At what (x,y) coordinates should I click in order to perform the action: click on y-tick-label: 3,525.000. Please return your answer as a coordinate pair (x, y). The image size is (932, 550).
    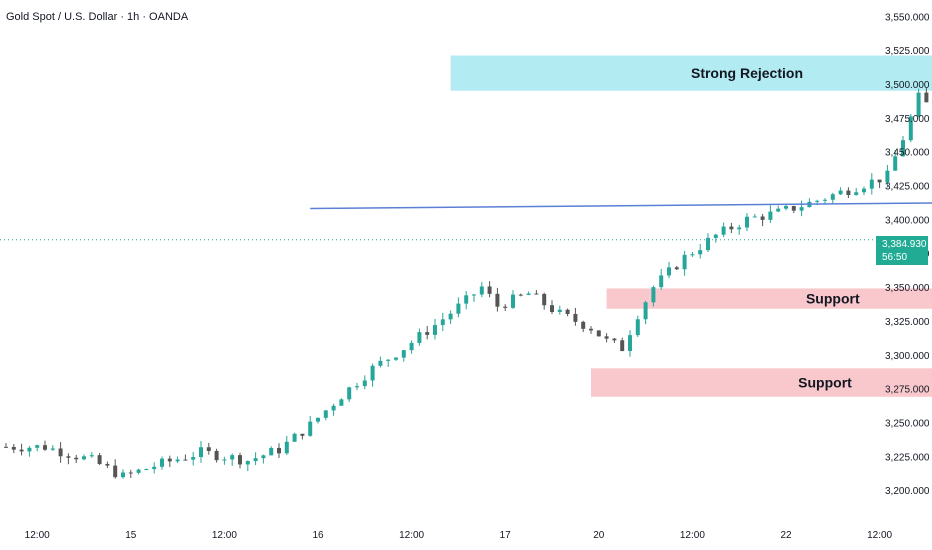
    Looking at the image, I should click on (907, 51).